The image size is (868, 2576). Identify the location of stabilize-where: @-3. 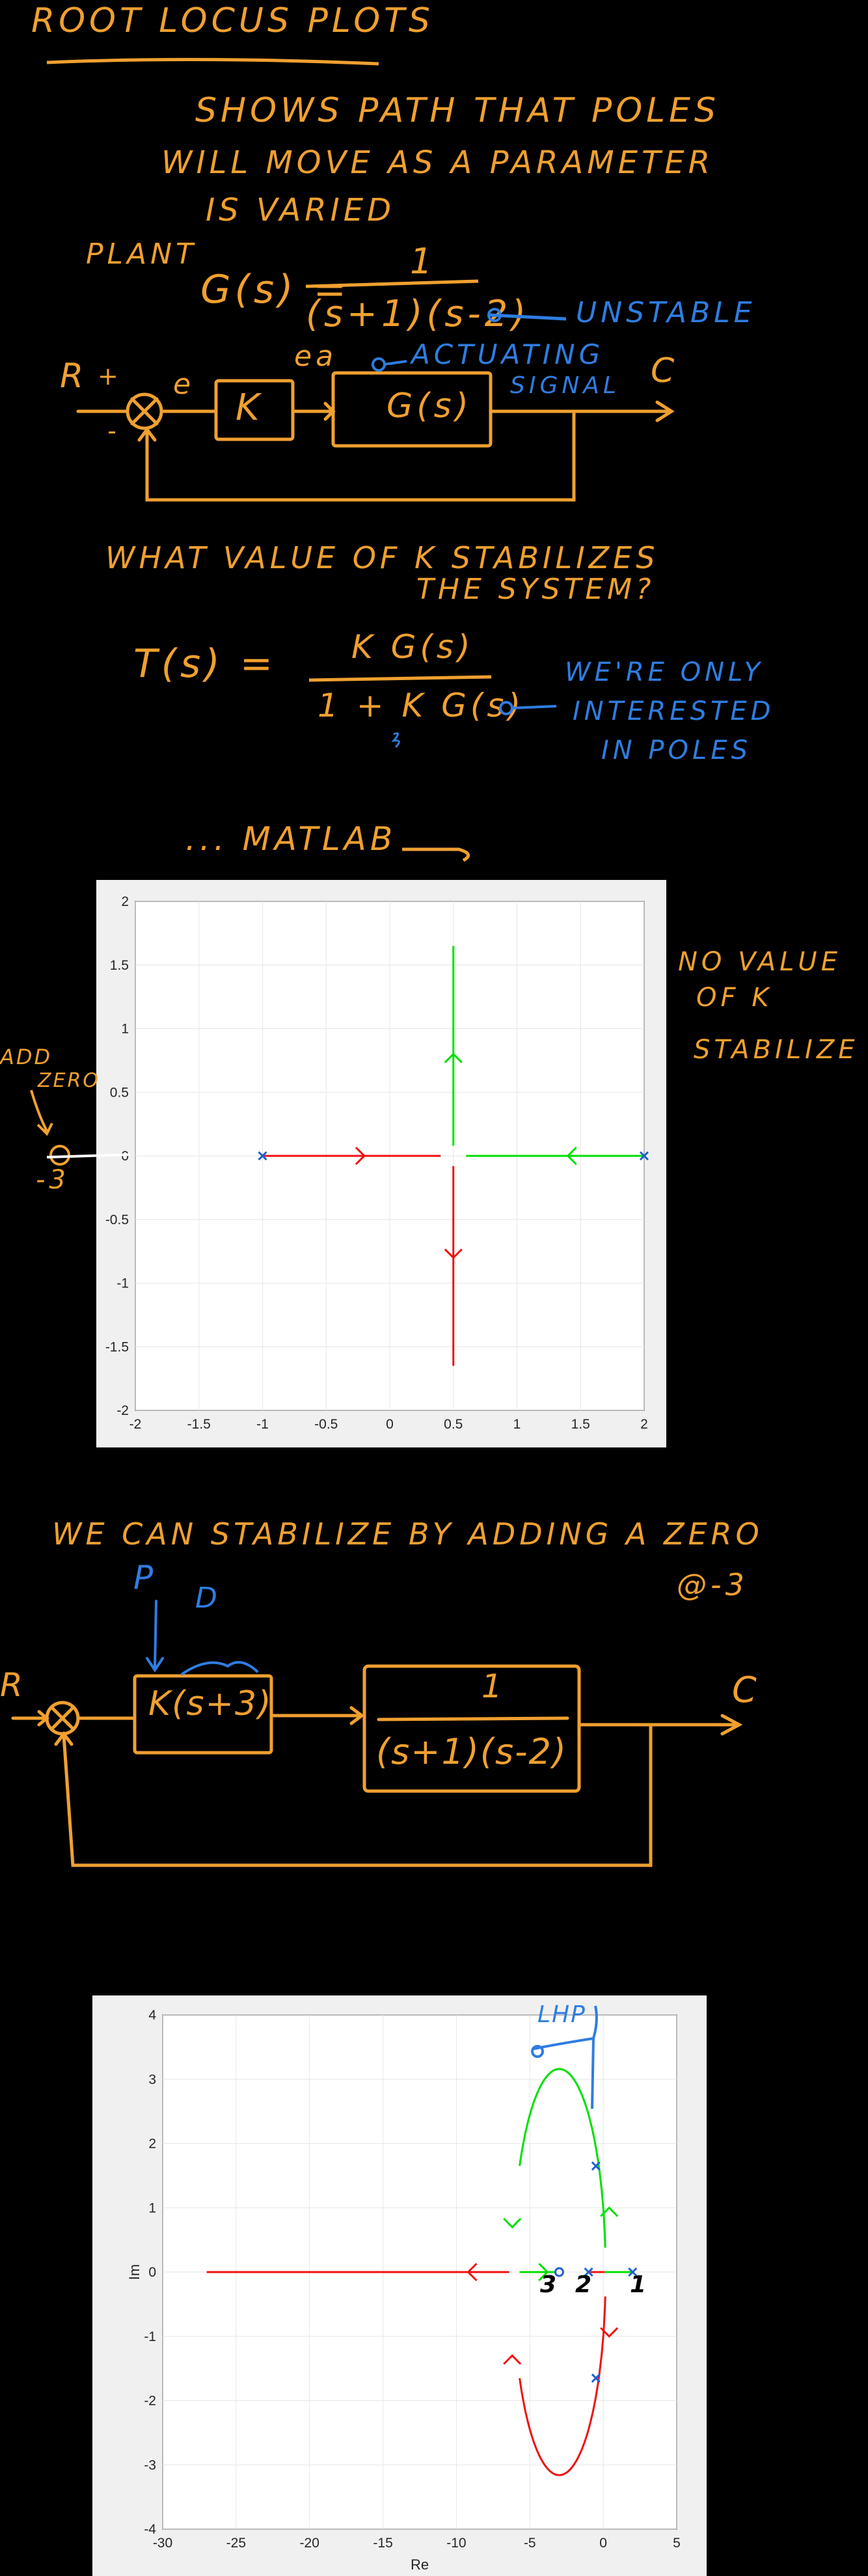
(713, 1585).